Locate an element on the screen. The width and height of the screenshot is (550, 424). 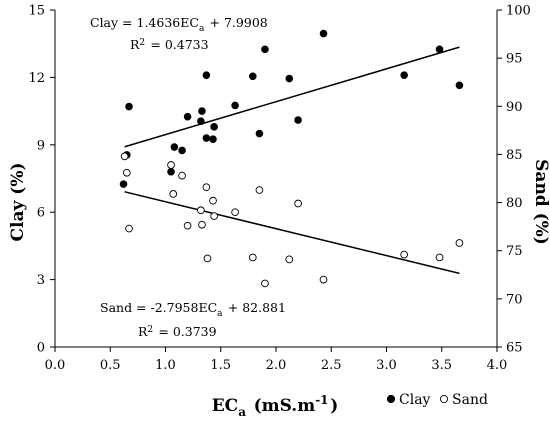
x-tick-label: 2.0 is located at coordinates (276, 365).